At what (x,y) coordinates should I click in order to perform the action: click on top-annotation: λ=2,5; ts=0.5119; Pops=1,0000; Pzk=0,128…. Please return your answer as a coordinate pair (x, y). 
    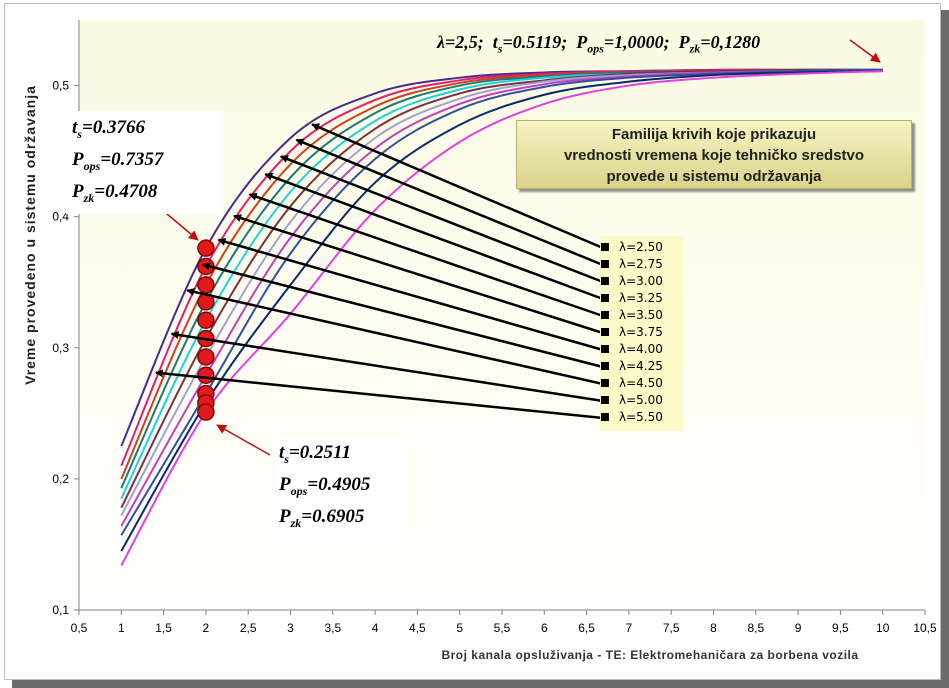
    Looking at the image, I should click on (599, 44).